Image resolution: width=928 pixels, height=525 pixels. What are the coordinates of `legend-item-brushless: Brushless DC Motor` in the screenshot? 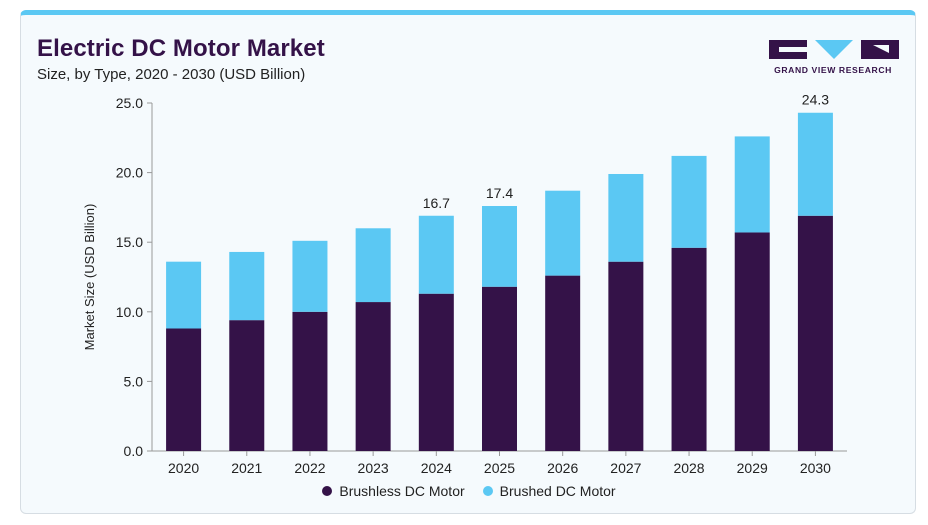 It's located at (393, 491).